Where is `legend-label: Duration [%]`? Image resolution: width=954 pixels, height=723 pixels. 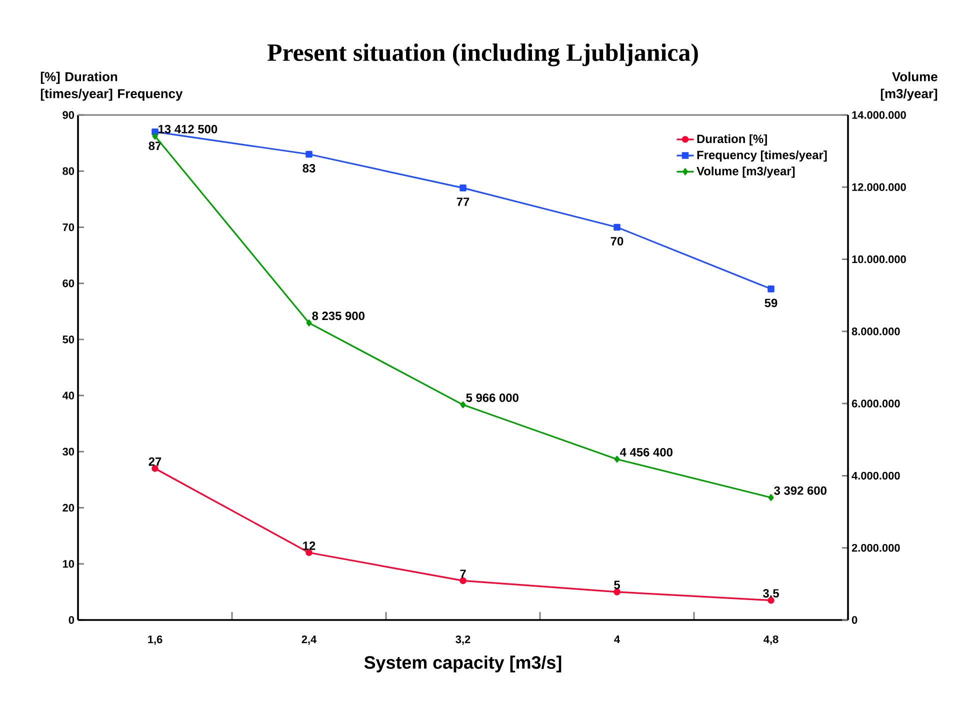
legend-label: Duration [%] is located at coordinates (732, 140).